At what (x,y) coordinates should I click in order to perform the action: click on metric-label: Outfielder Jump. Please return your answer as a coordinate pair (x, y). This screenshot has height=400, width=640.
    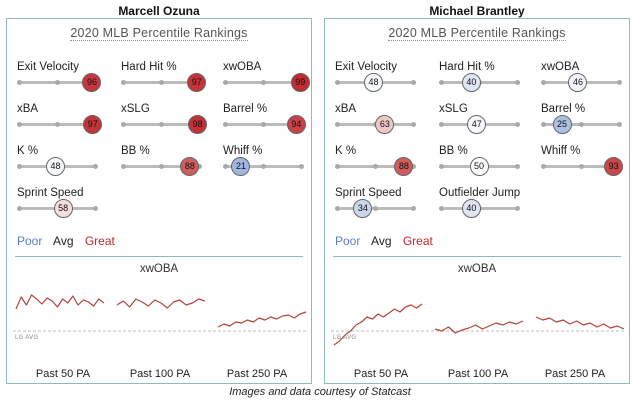
    Looking at the image, I should click on (480, 193).